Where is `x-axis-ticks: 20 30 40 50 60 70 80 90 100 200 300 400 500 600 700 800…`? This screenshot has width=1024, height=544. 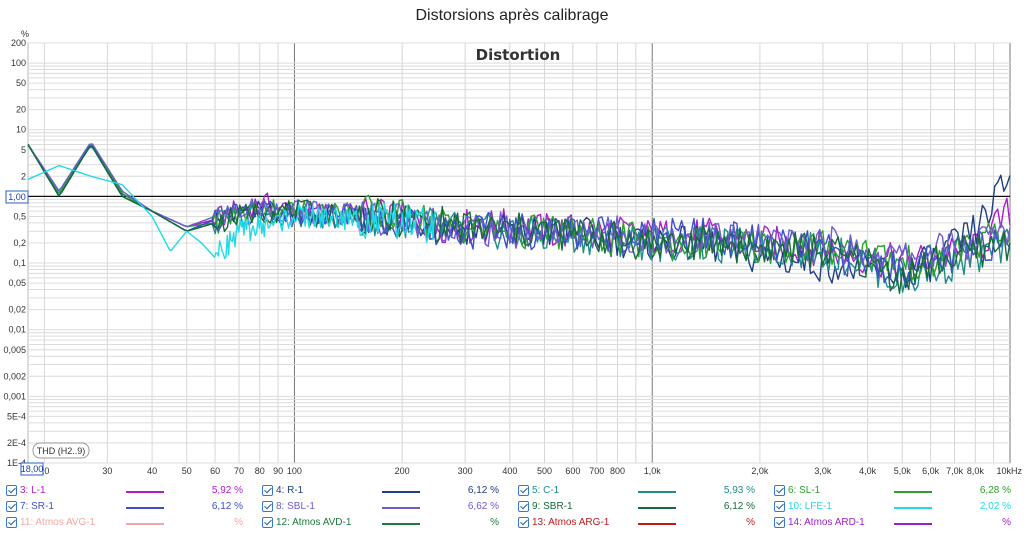
x-axis-ticks: 20 30 40 50 60 70 80 90 100 200 300 400 500 600 700 800… is located at coordinates (530, 471).